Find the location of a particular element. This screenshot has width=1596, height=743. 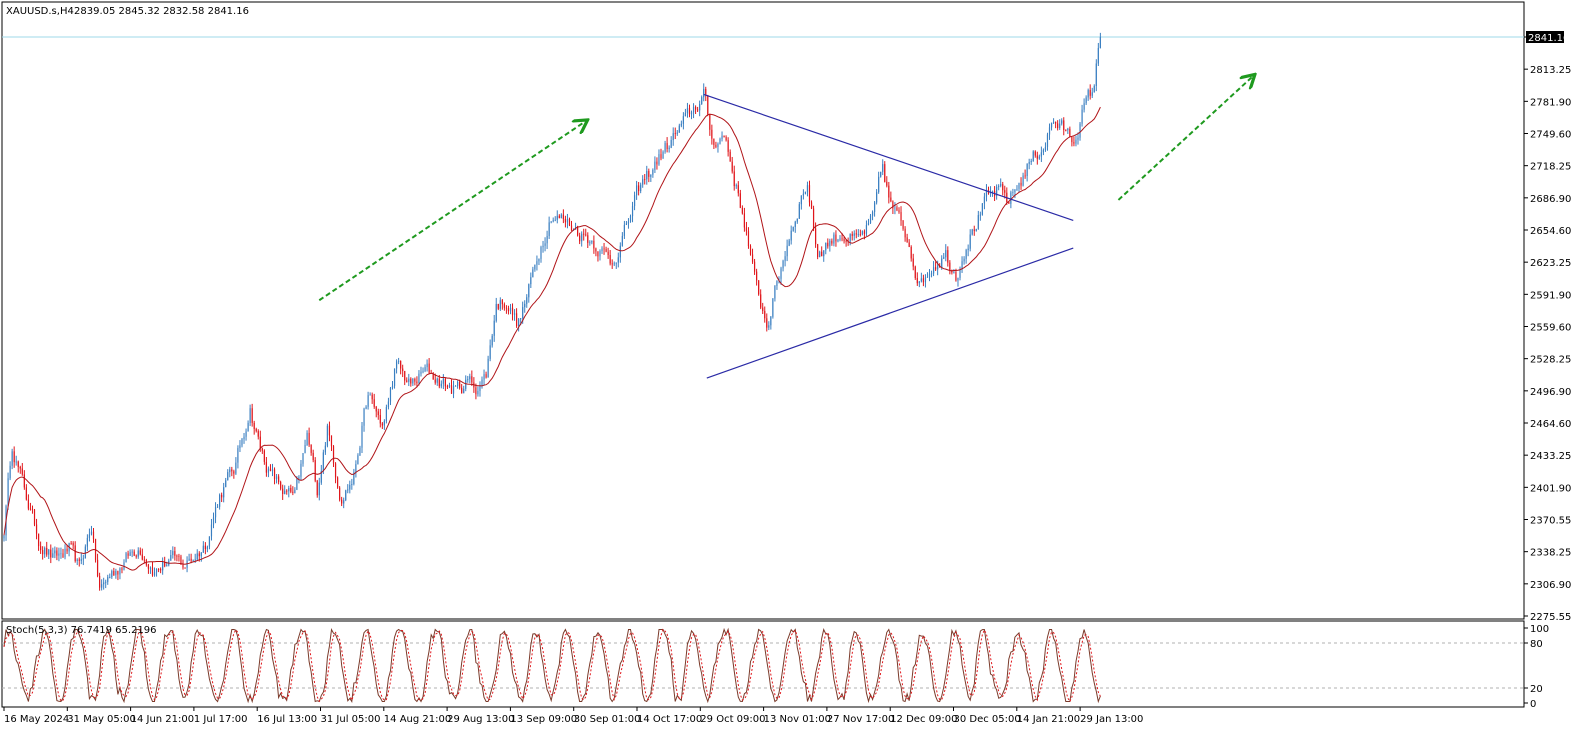

time-tick-label: 13 Sep 09:00 is located at coordinates (543, 719).